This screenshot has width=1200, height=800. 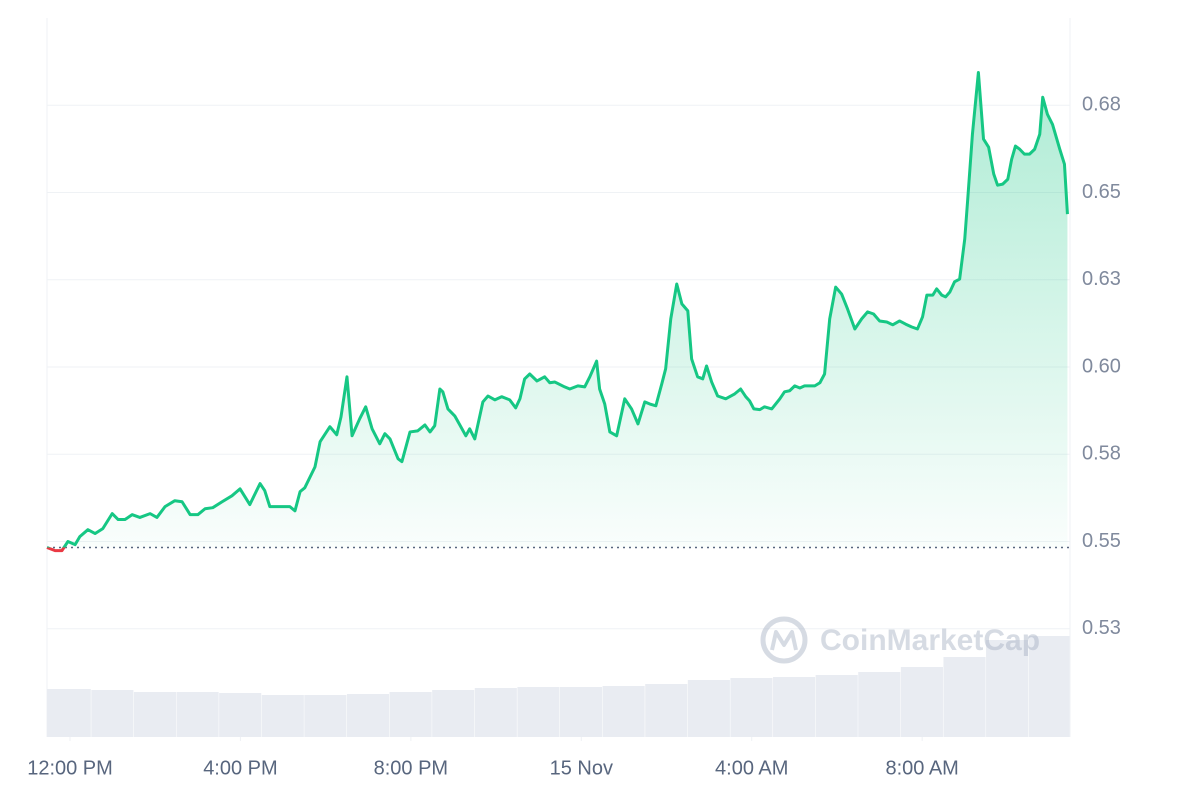 What do you see at coordinates (1101, 628) in the screenshot?
I see `y-tick-label: 0.53` at bounding box center [1101, 628].